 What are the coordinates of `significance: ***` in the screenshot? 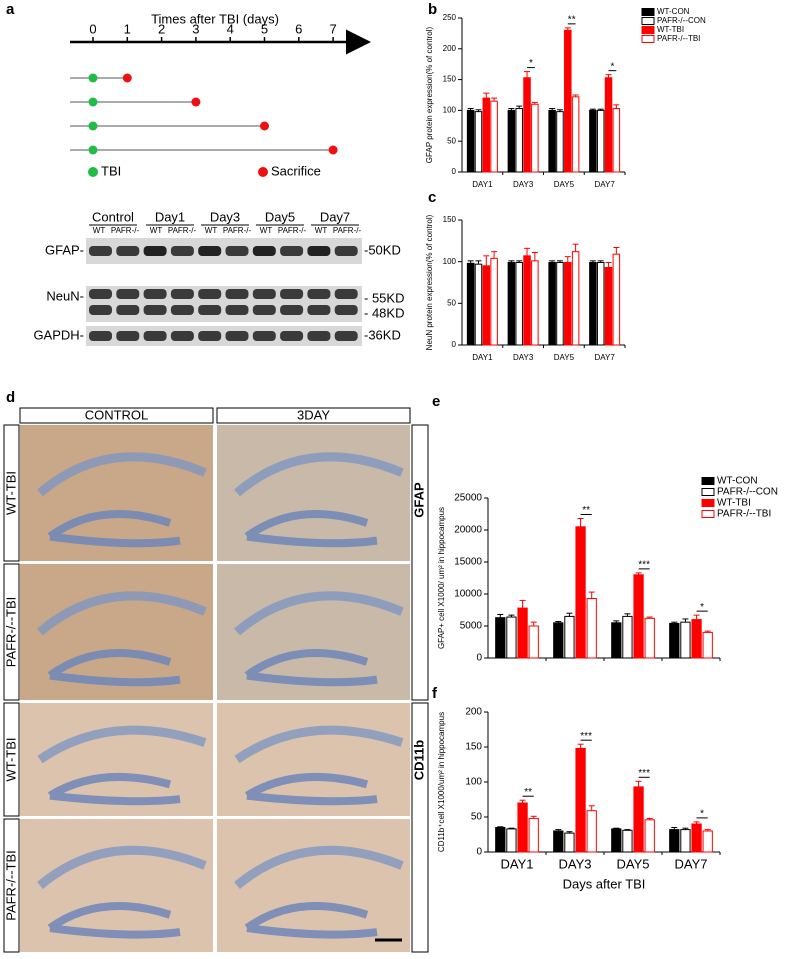 It's located at (586, 736).